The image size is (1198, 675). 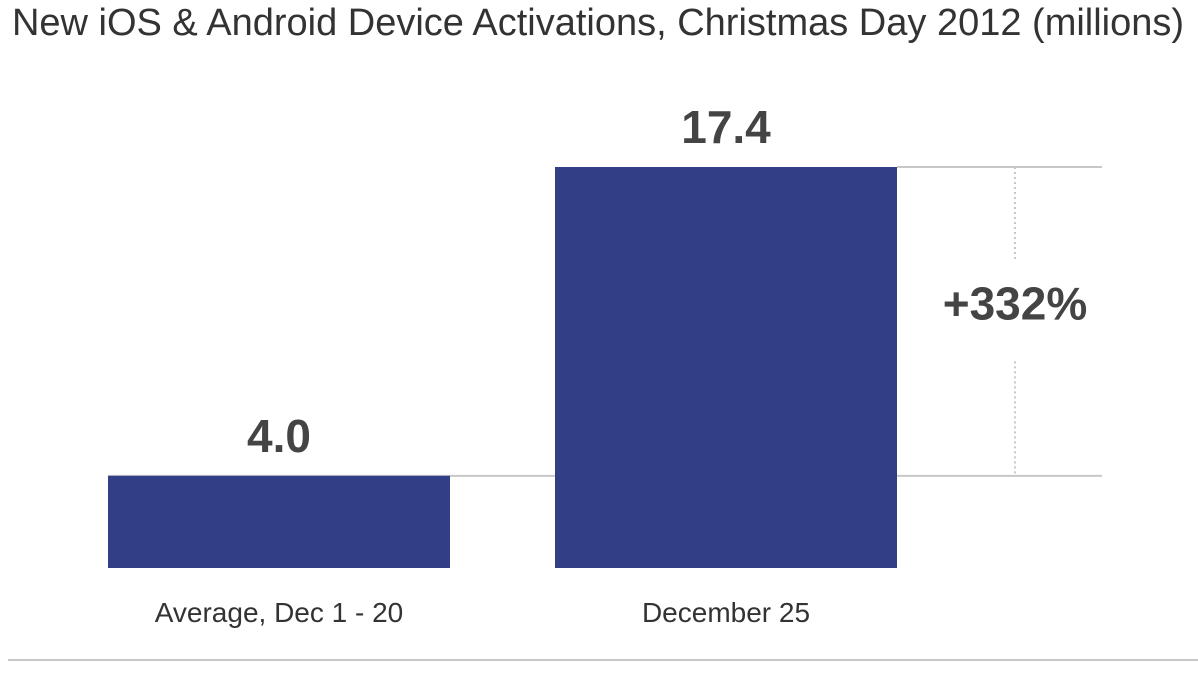 I want to click on value-label-1: 4.0, so click(x=279, y=436).